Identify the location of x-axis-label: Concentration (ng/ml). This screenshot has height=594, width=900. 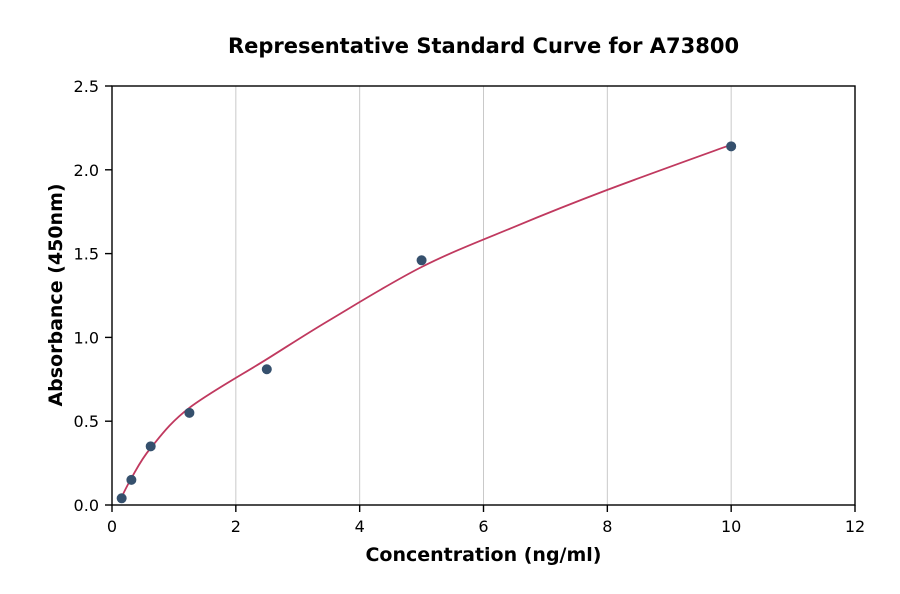
(483, 555).